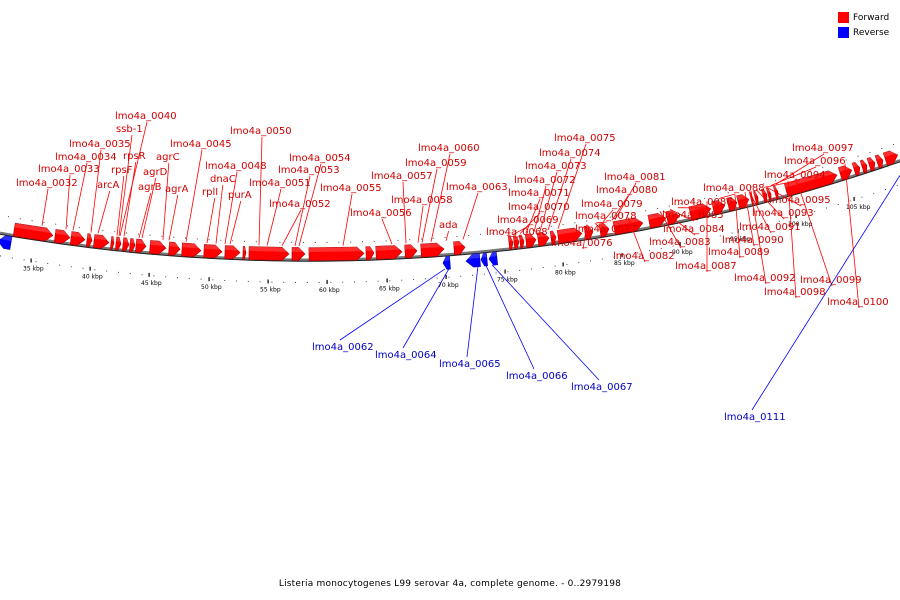 This screenshot has width=900, height=600. I want to click on forward-gene-label: lmo4a_0052, so click(300, 204).